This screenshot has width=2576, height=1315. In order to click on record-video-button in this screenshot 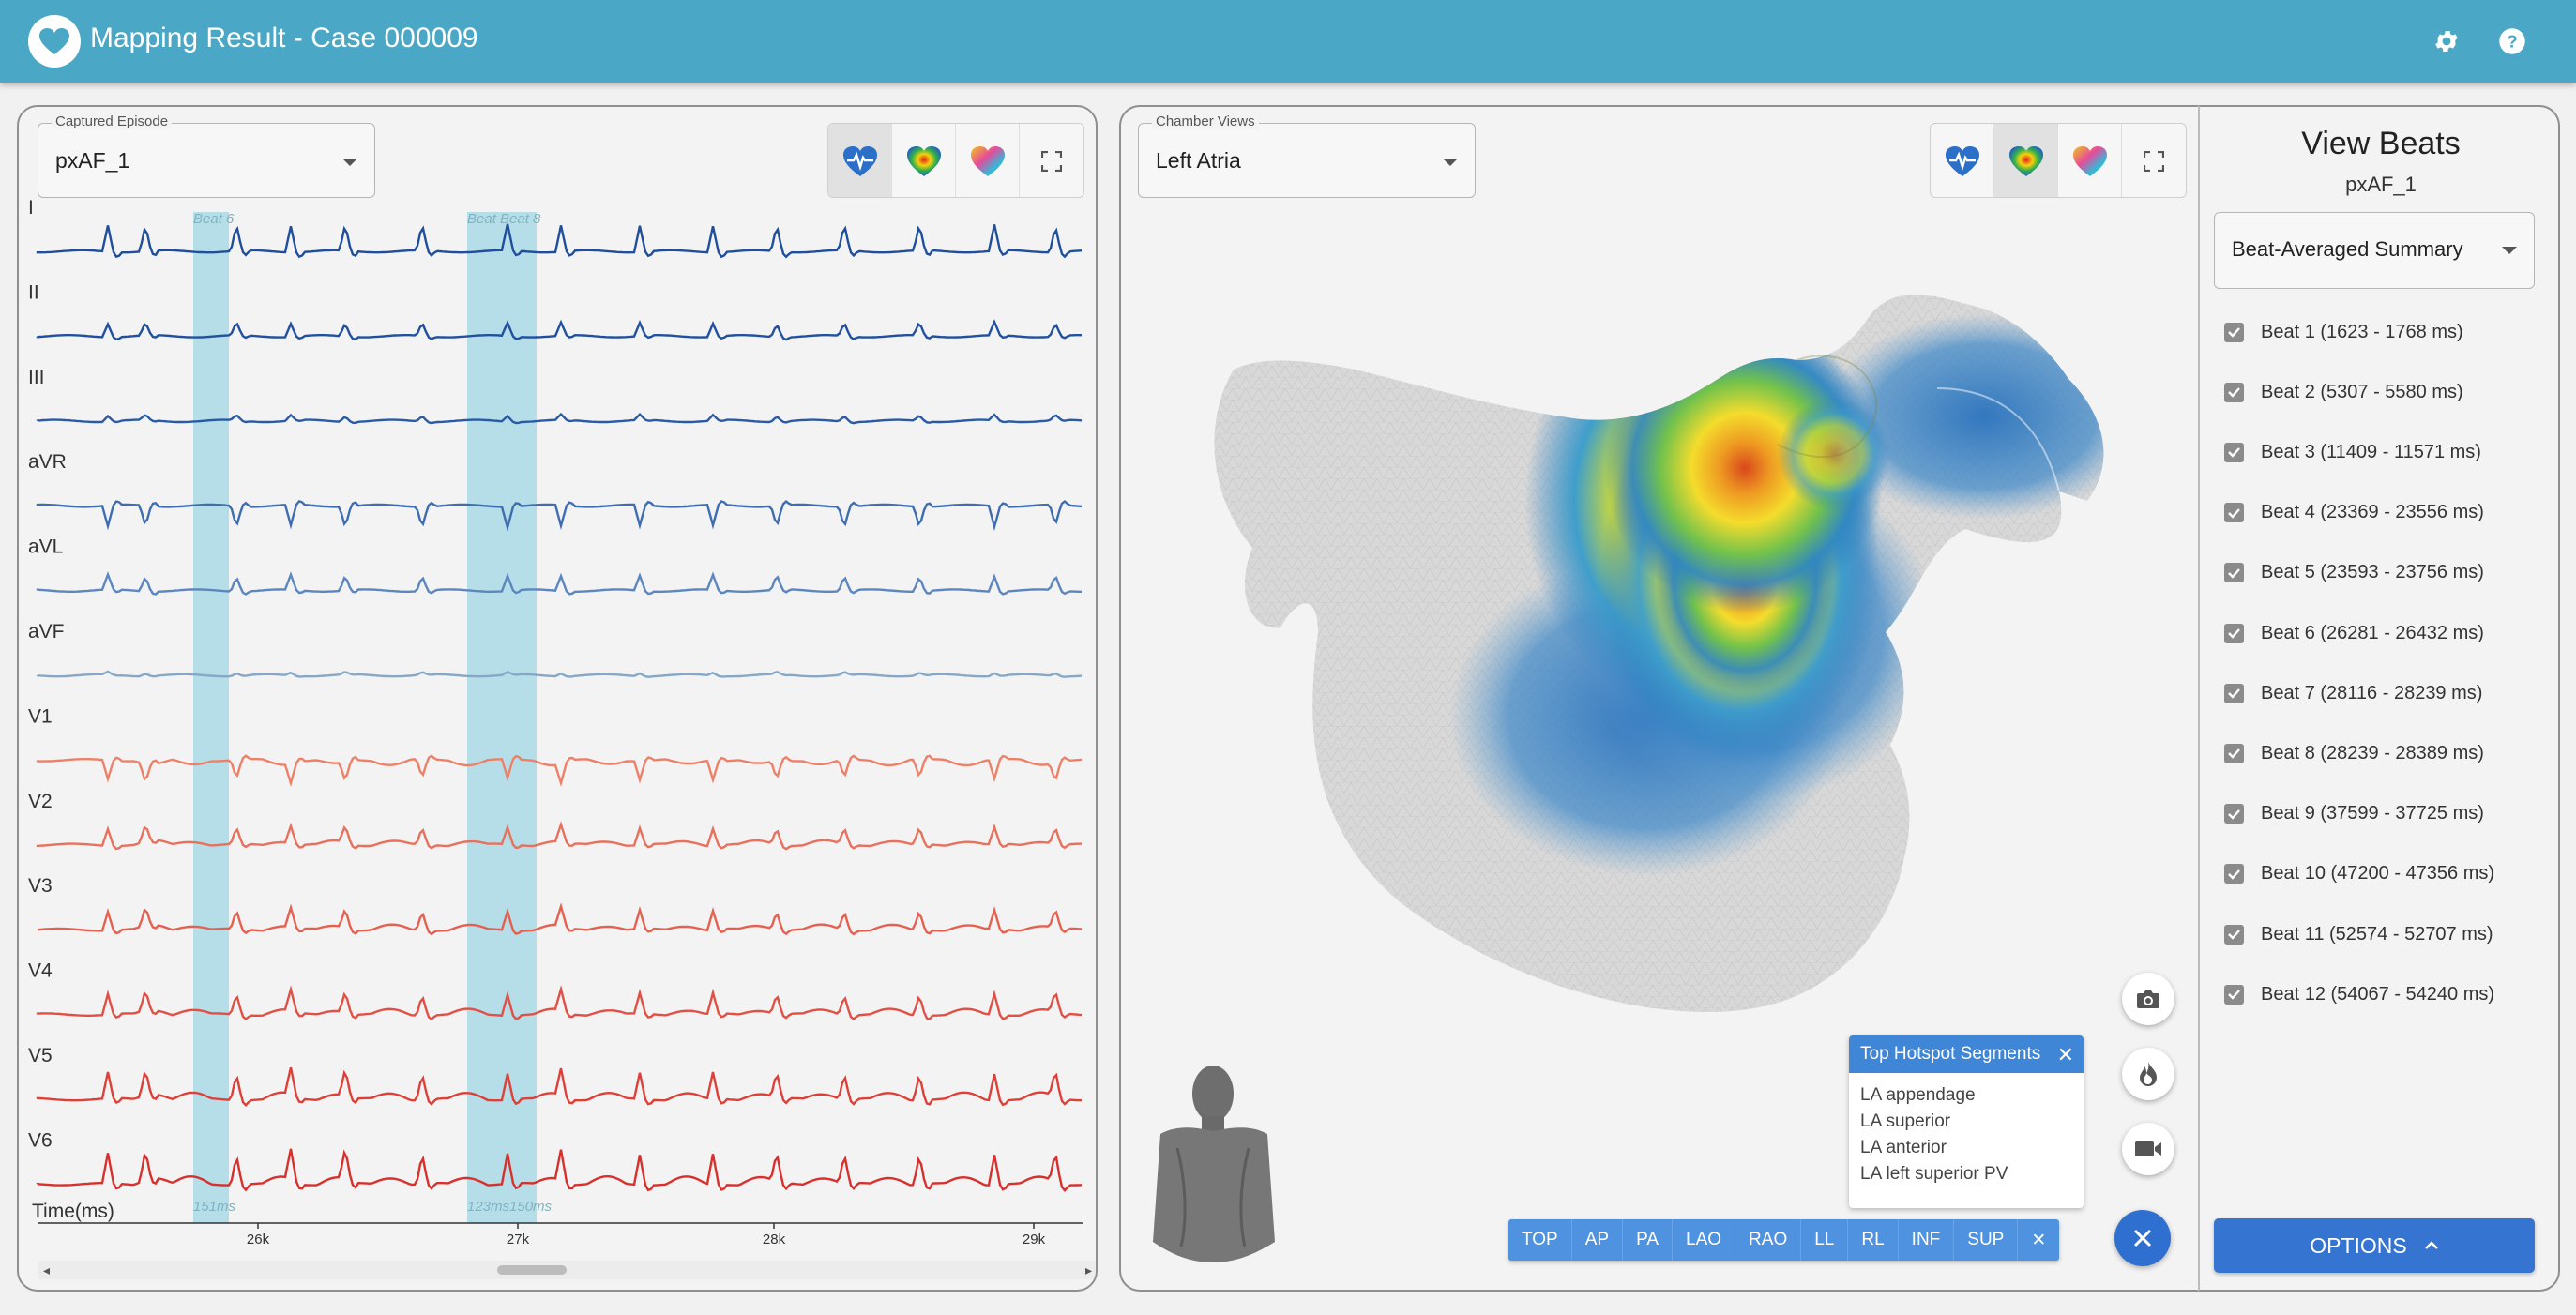, I will do `click(2148, 1149)`.